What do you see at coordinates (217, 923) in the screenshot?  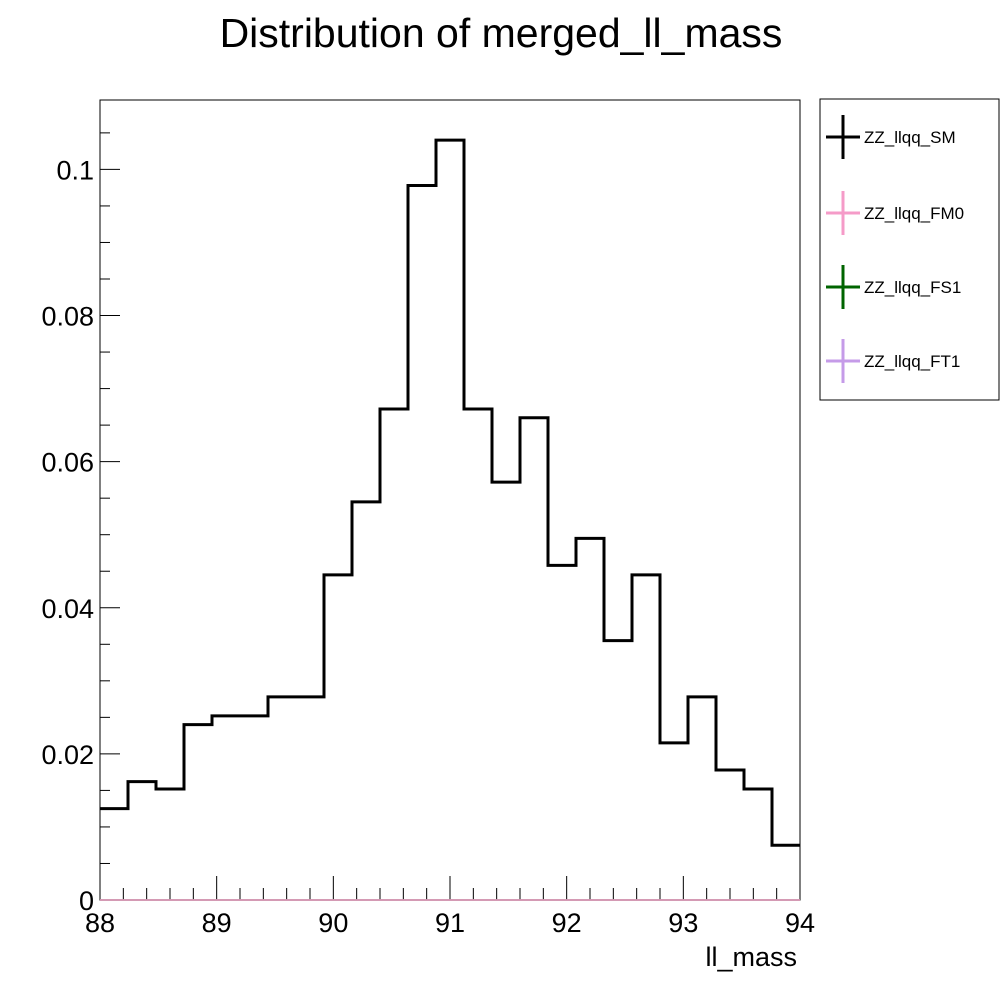 I see `x-tick-label: 89` at bounding box center [217, 923].